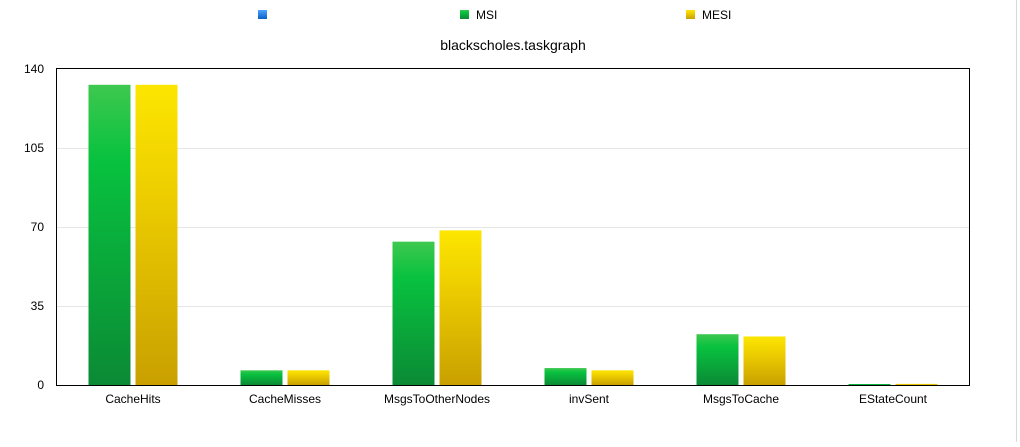  What do you see at coordinates (132, 399) in the screenshot?
I see `x-tick-label: CacheHits` at bounding box center [132, 399].